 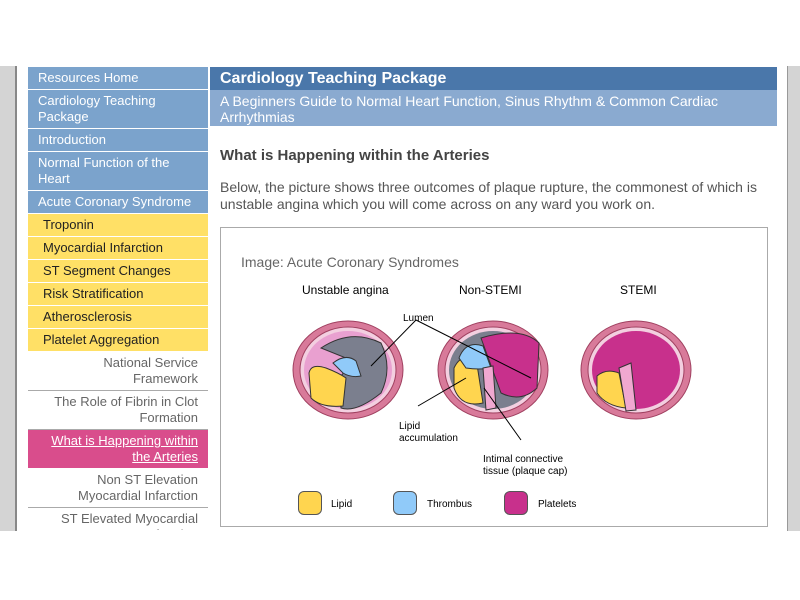 I want to click on sidebar-item-what-is-happening-within-the-arteries: What is Happening within the Arteries, so click(x=118, y=449).